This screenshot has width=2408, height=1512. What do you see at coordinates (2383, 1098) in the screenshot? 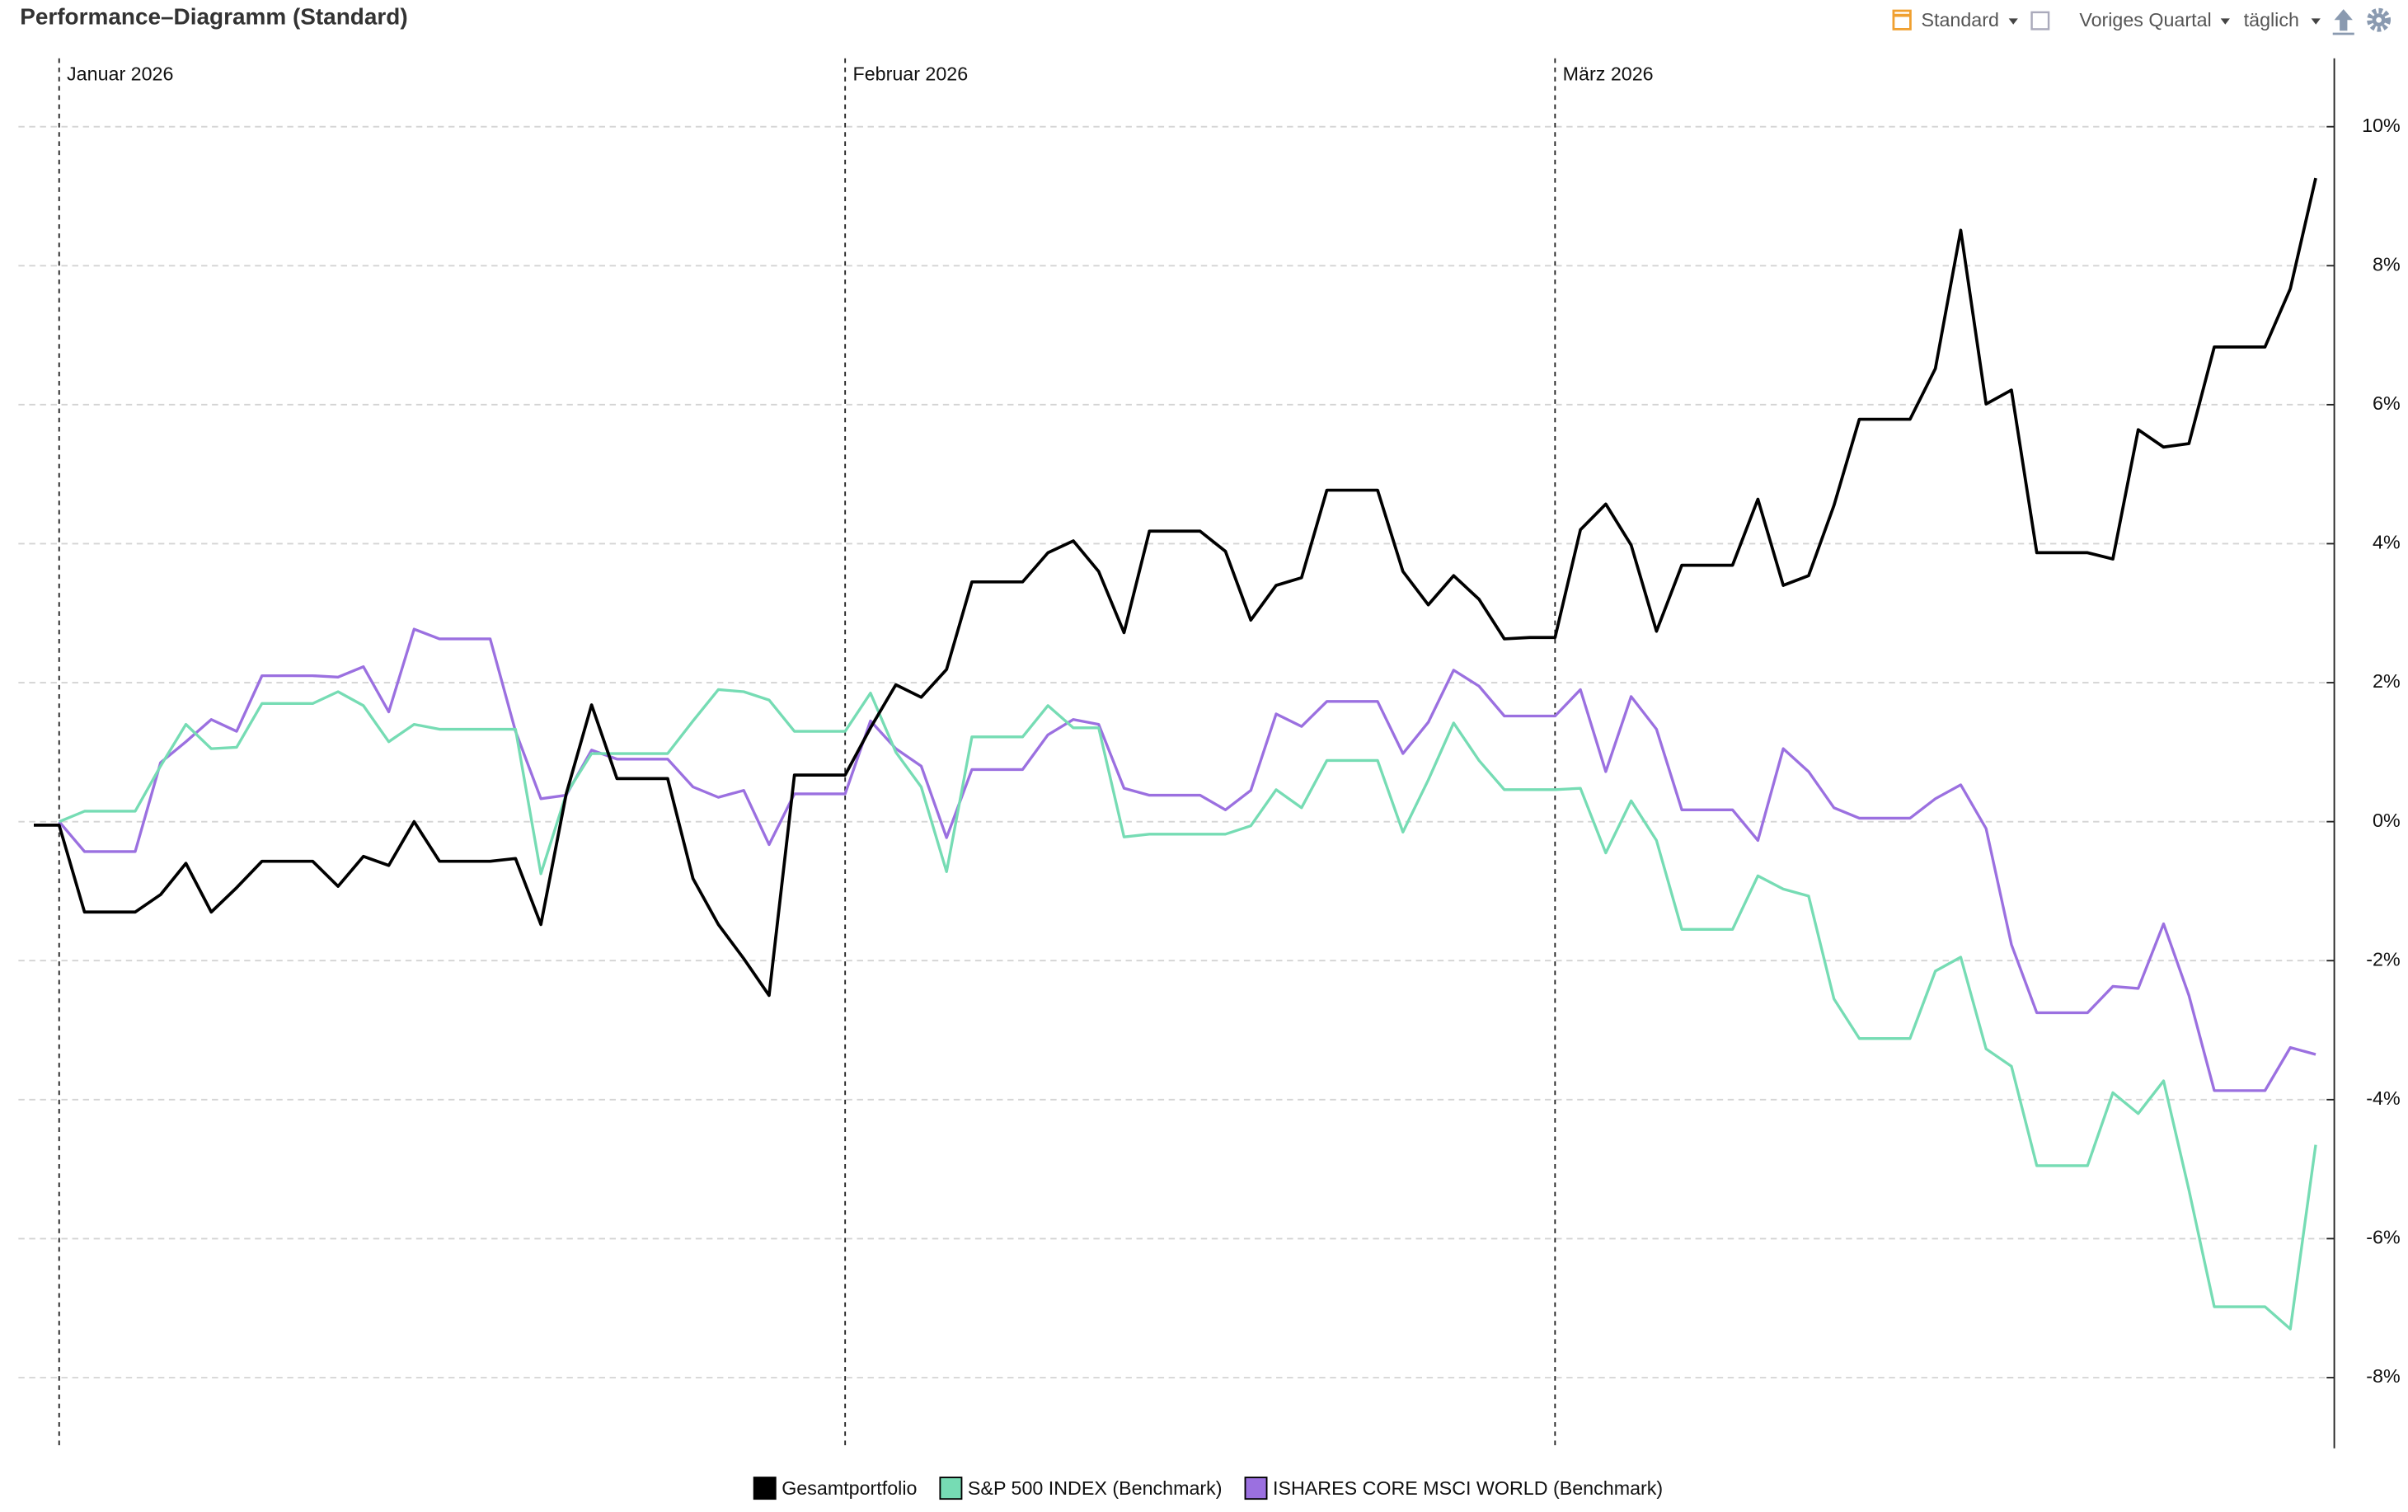
I see `y-tick-label: -4%` at bounding box center [2383, 1098].